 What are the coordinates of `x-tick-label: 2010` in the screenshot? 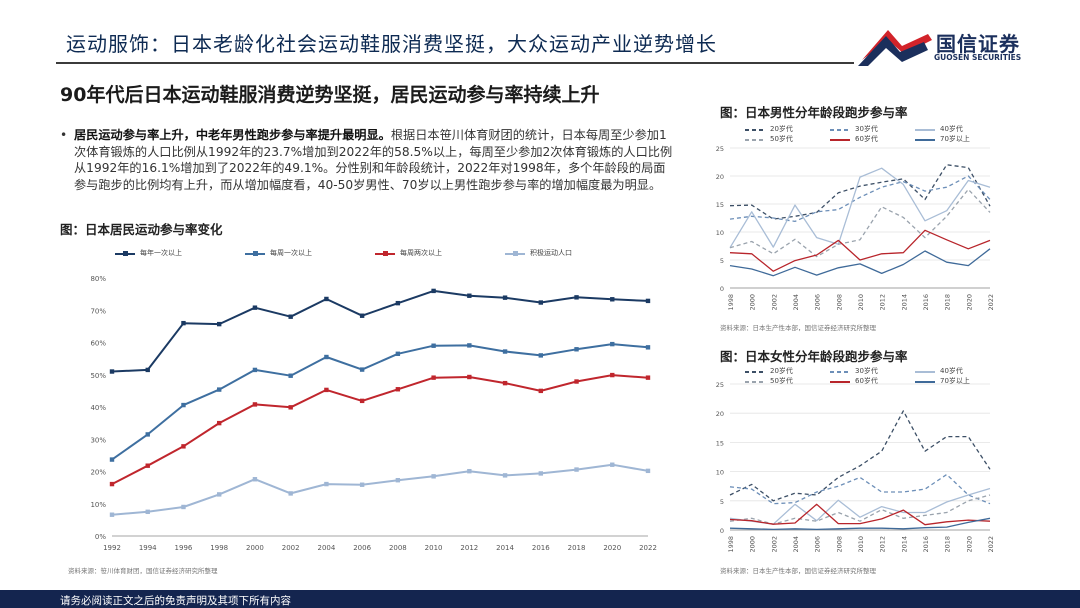 It's located at (434, 548).